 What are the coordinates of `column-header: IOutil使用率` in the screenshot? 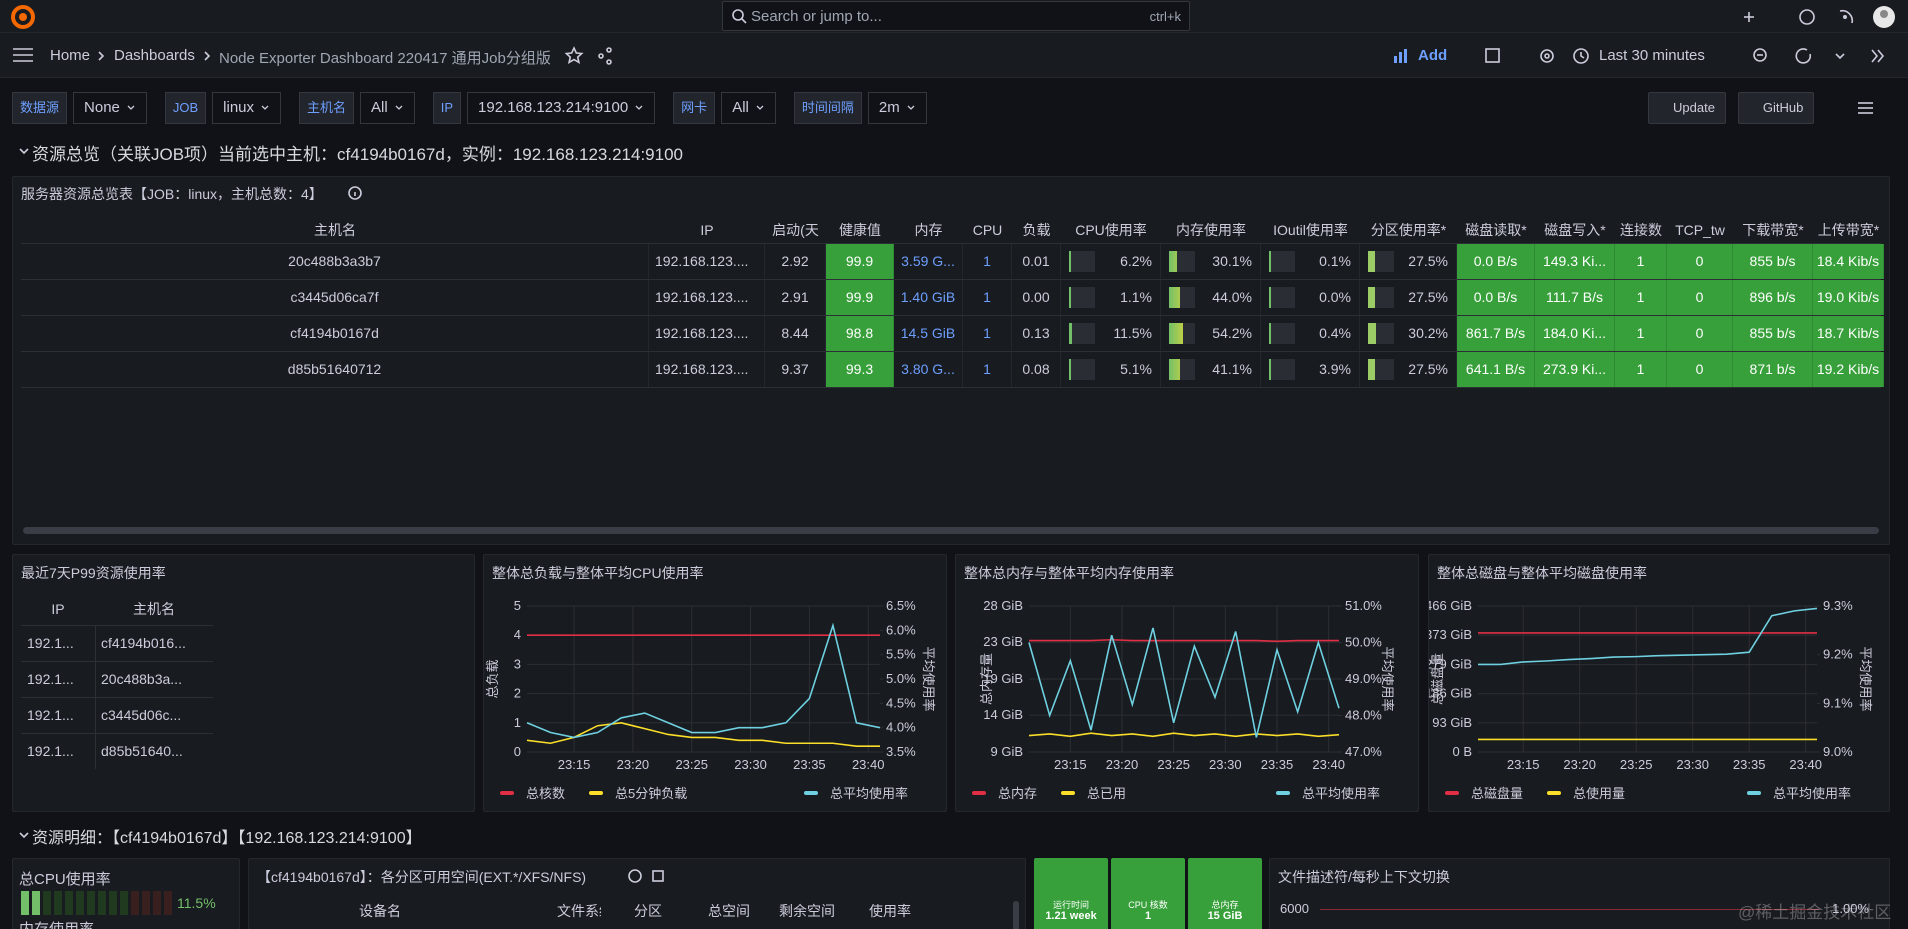 It's located at (1310, 230).